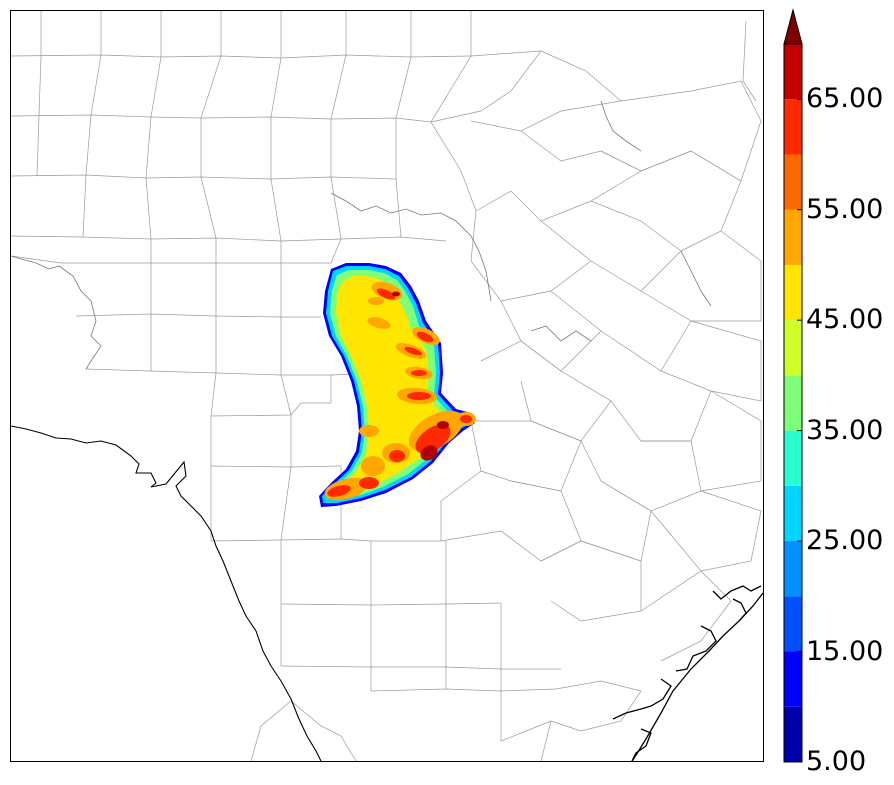  What do you see at coordinates (845, 209) in the screenshot?
I see `colorbar-tick-label: 55.00` at bounding box center [845, 209].